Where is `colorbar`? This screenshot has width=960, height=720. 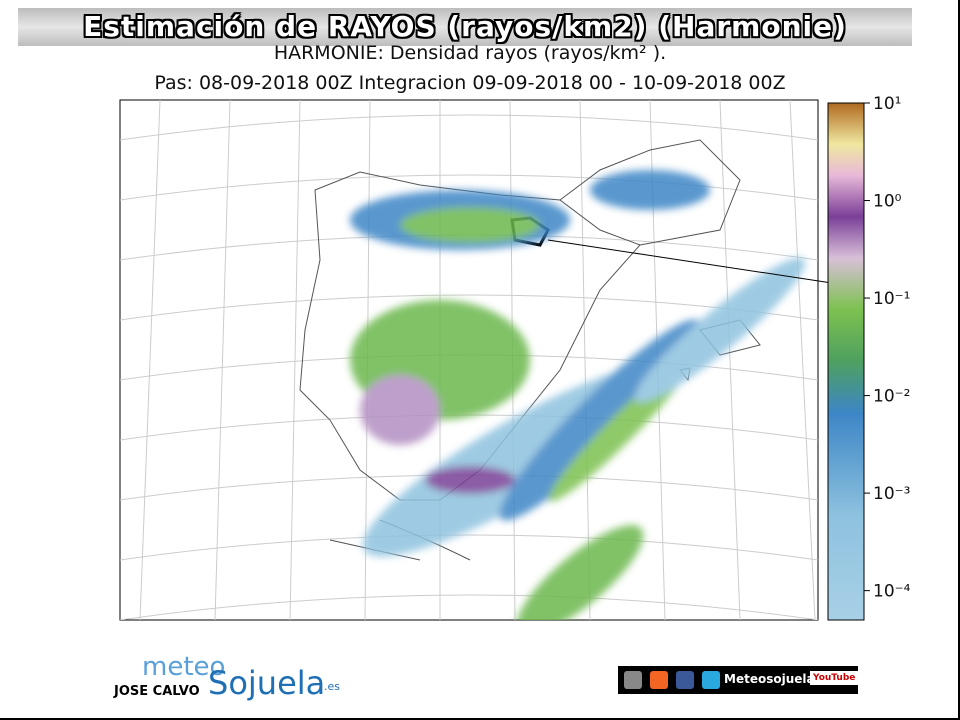
colorbar is located at coordinates (846, 361).